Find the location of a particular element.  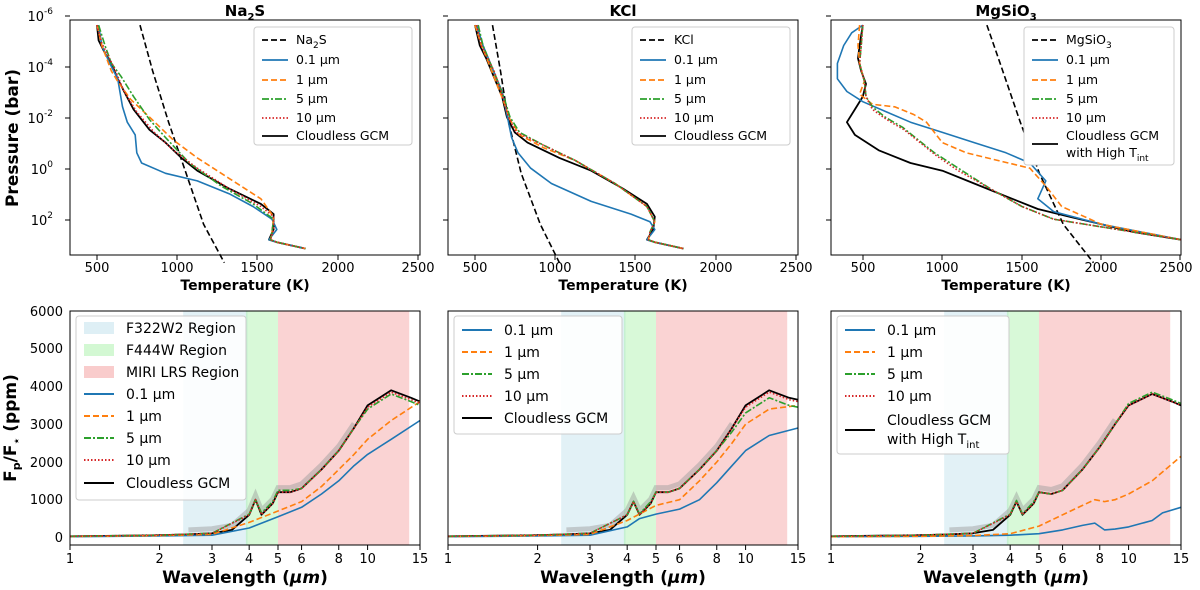

y-tick-label: 1000 is located at coordinates (46, 500).